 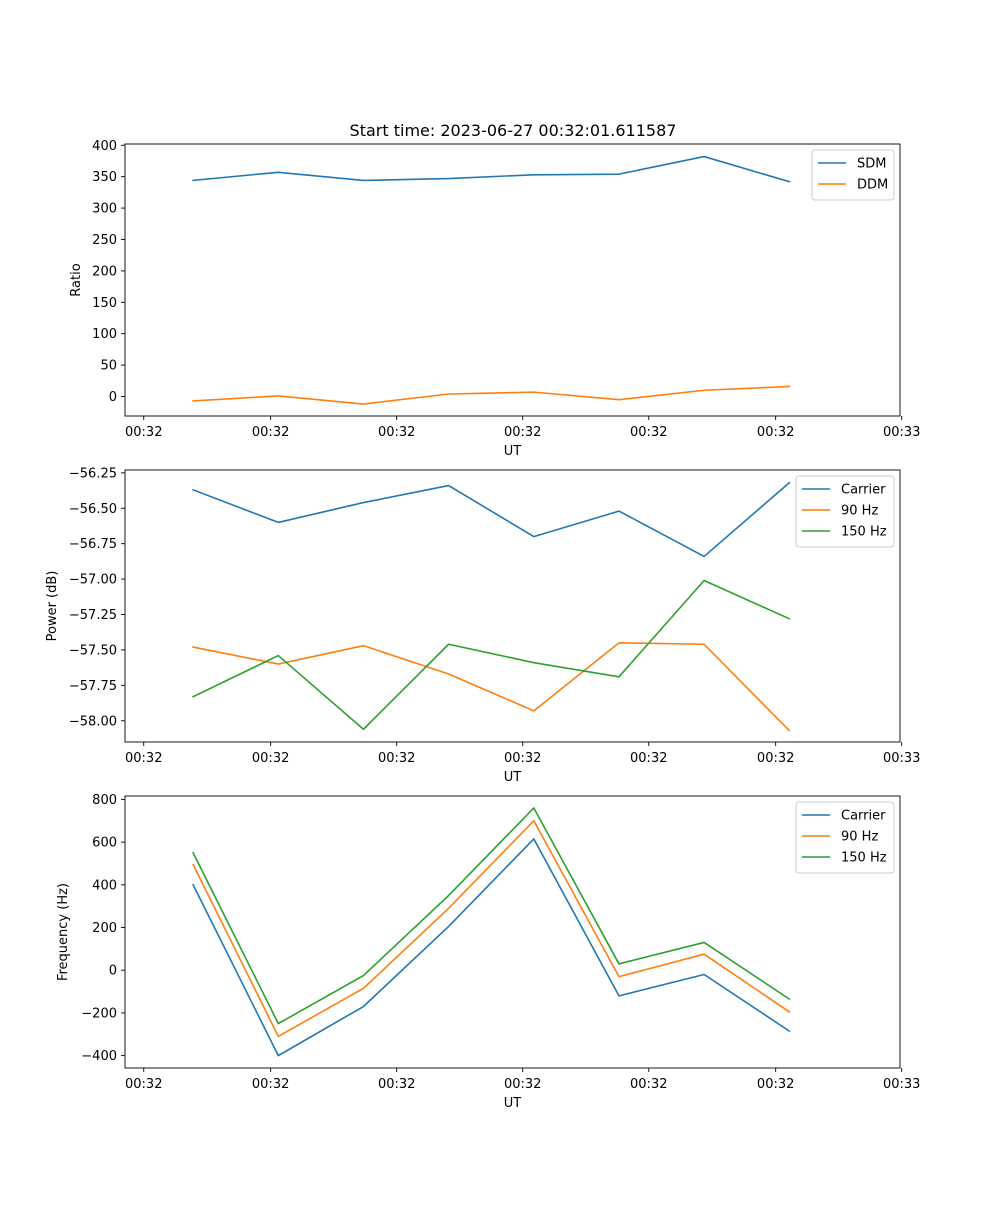 I want to click on series-line-sdm, so click(x=491, y=169).